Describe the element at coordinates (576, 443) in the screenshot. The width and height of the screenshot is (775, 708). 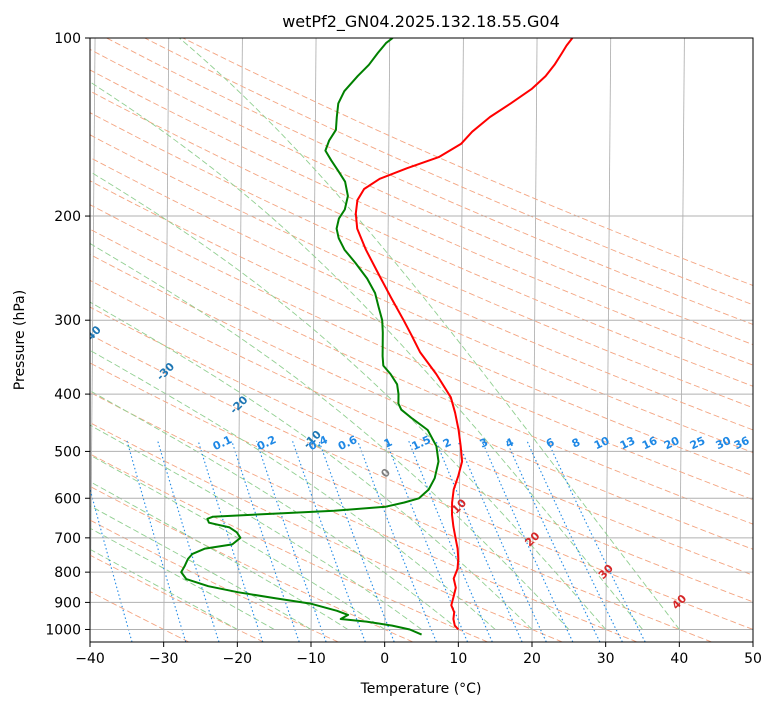
I see `mixing-ratio-label: 8` at that location.